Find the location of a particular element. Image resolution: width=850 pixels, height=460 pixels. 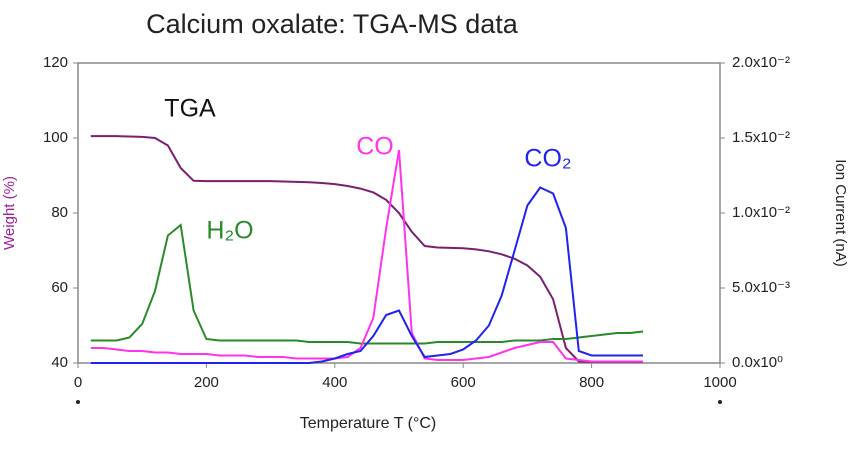

chart-title: Calcium oxalate: TGA-MS data is located at coordinates (332, 24).